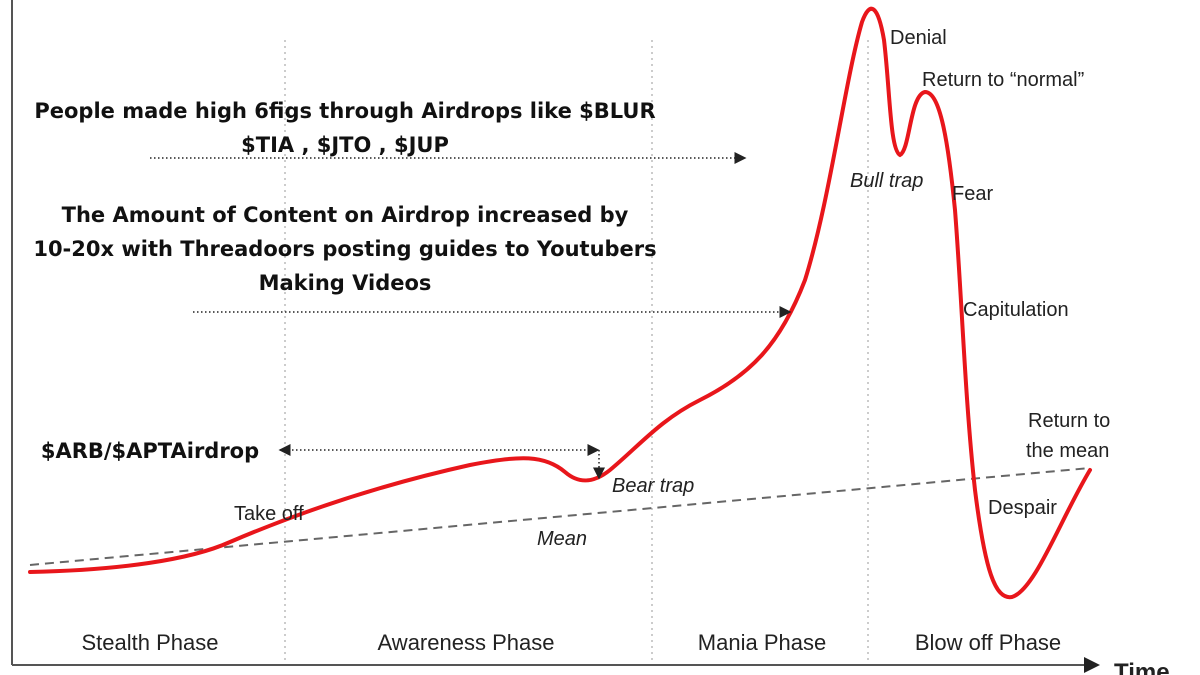 The width and height of the screenshot is (1200, 675). Describe the element at coordinates (1067, 451) in the screenshot. I see `stage-label: the mean` at that location.